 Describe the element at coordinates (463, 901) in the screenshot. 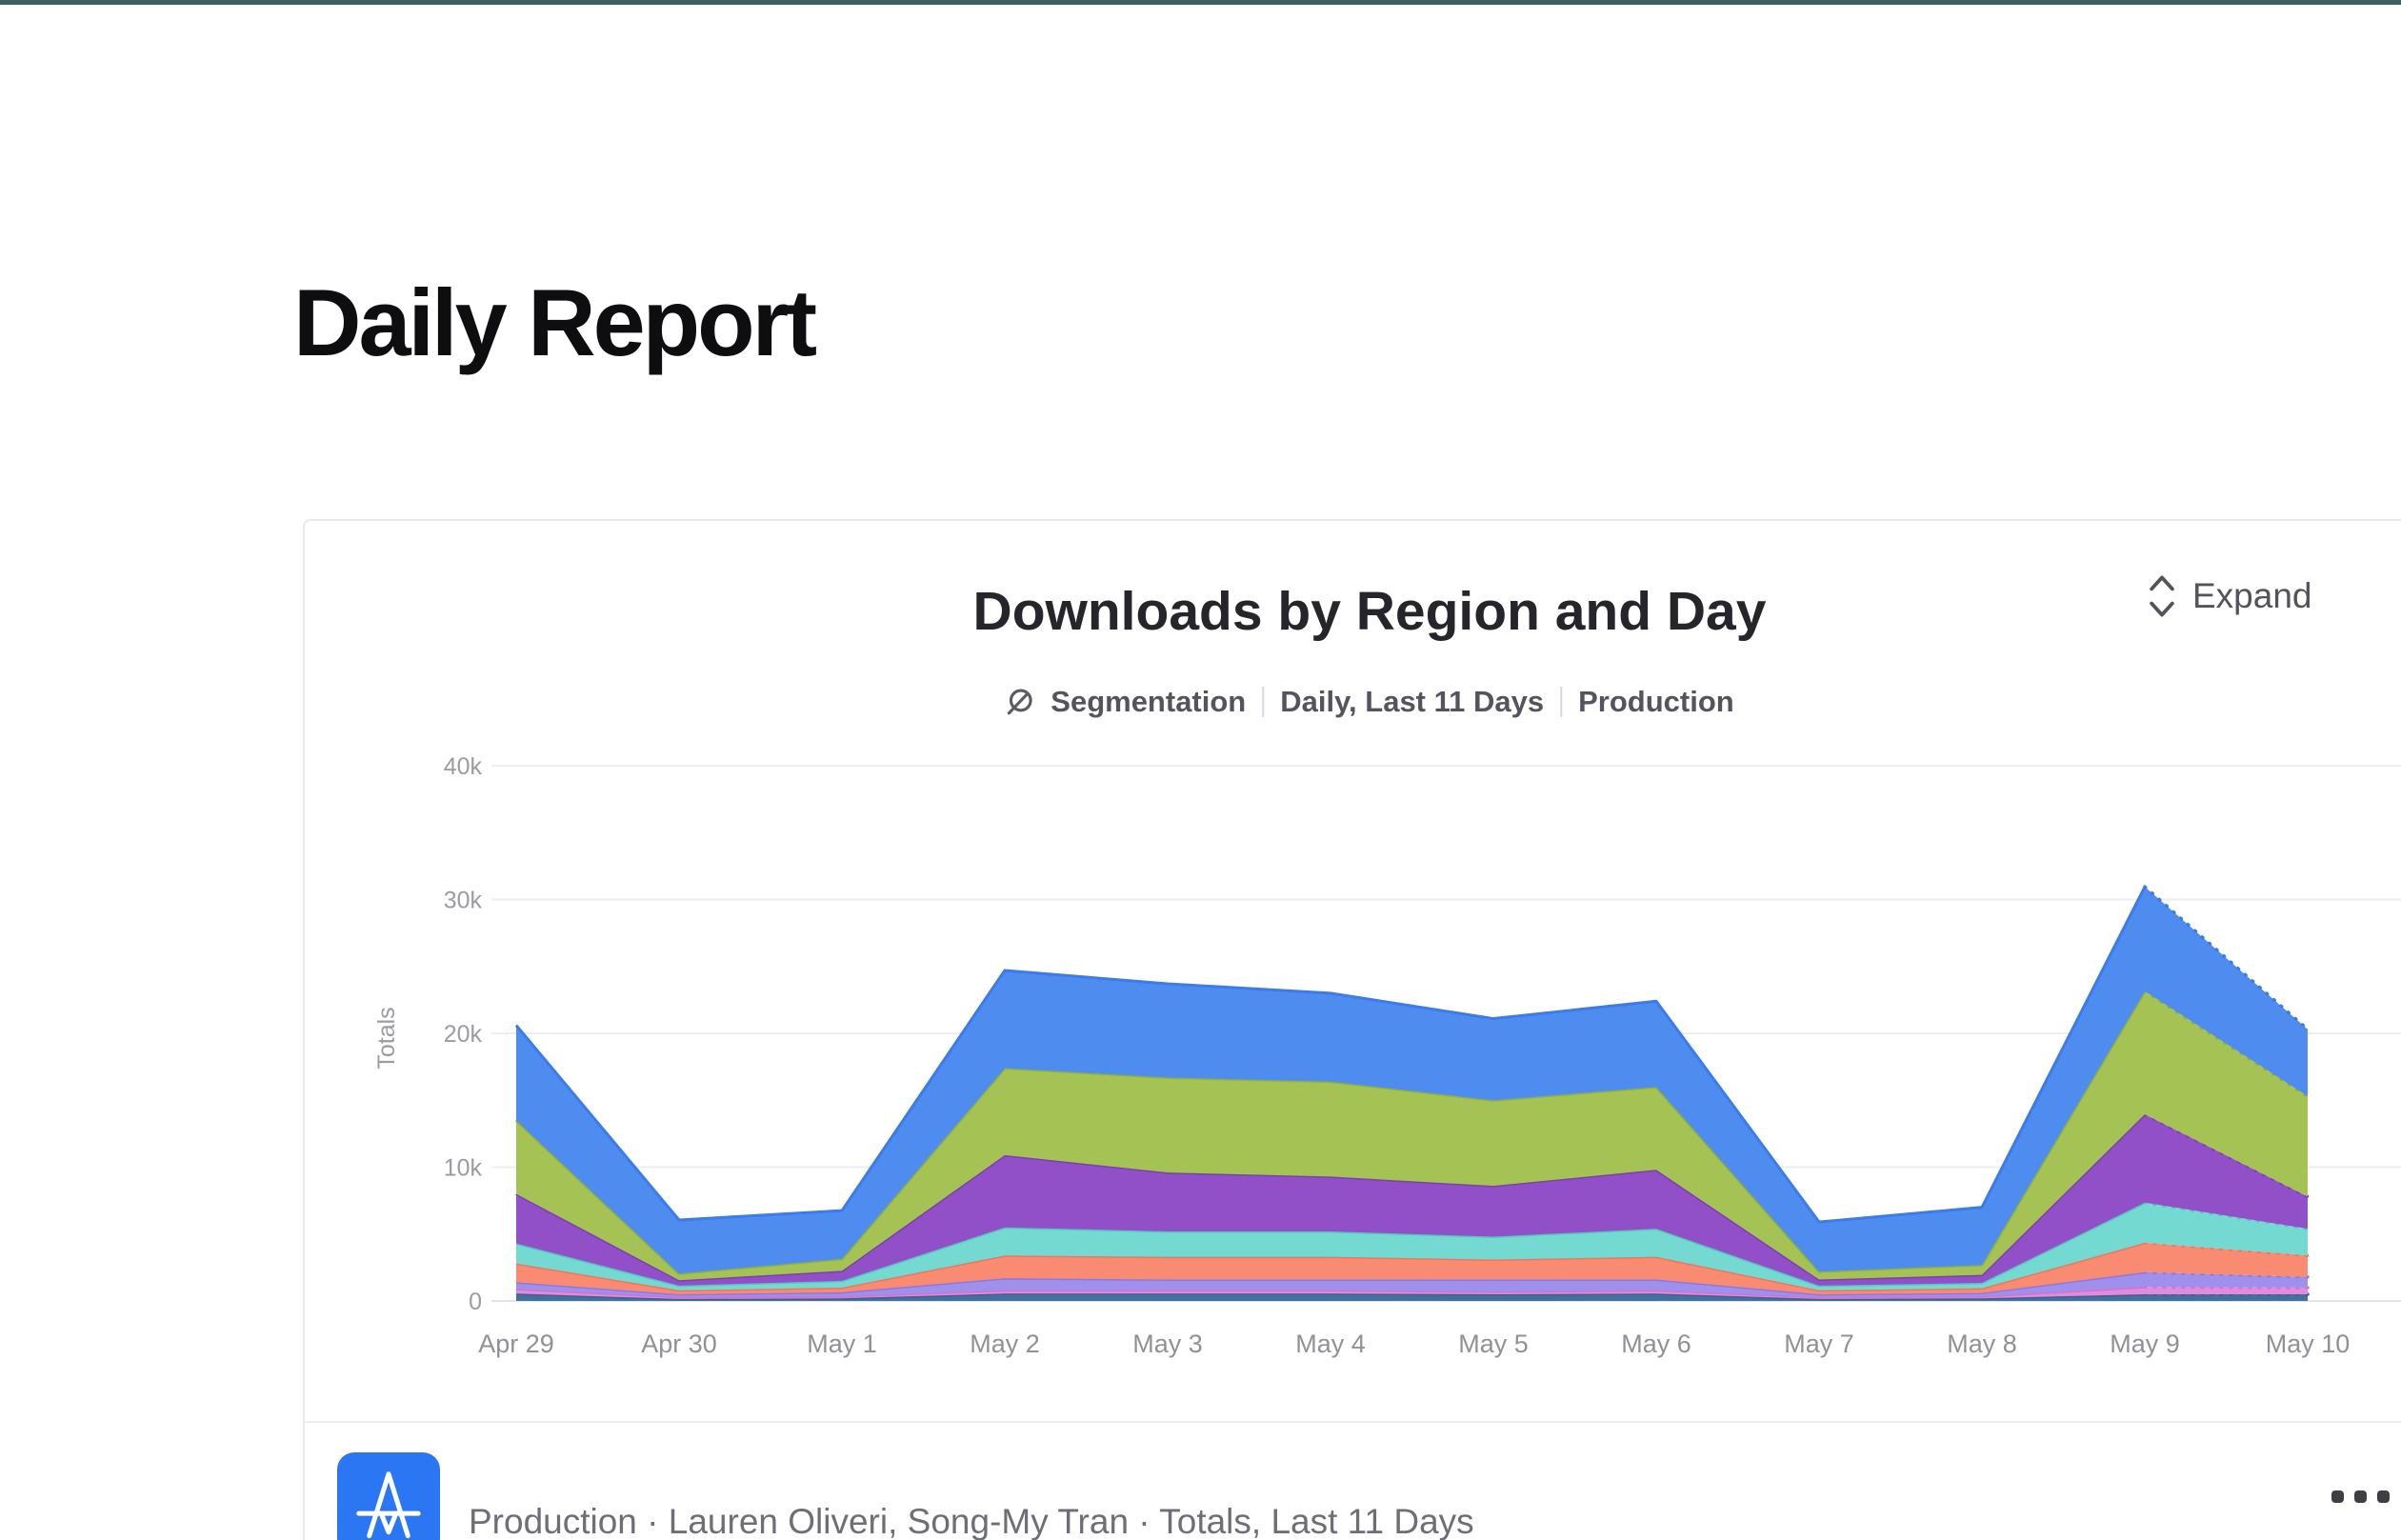

I see `y-tick-label: 30k` at that location.